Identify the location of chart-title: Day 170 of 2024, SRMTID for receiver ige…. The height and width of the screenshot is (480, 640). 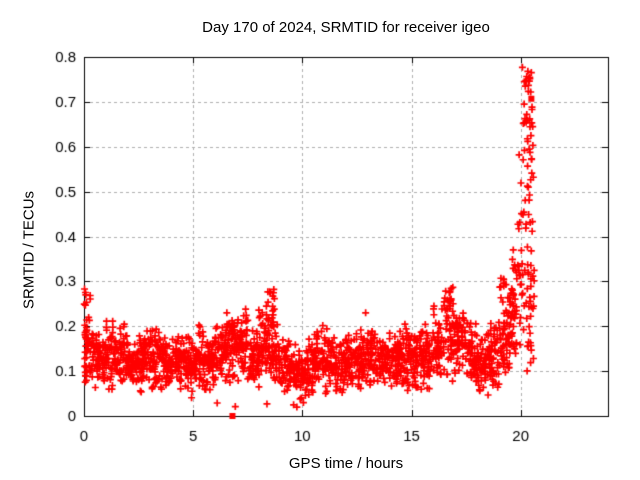
(346, 27).